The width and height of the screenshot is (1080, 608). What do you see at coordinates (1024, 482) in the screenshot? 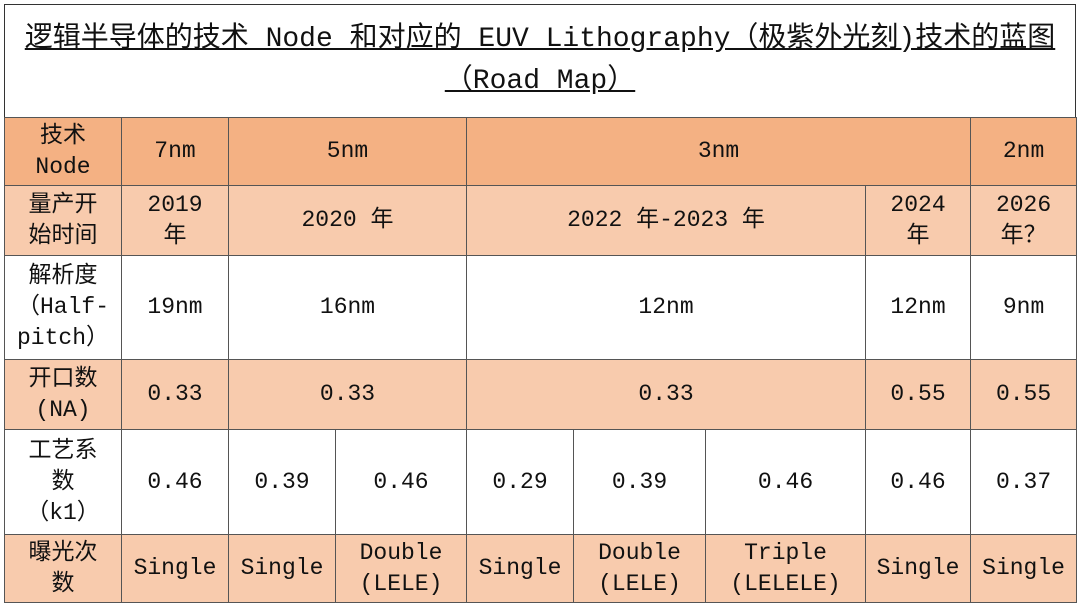
I see `cell: 0.37` at bounding box center [1024, 482].